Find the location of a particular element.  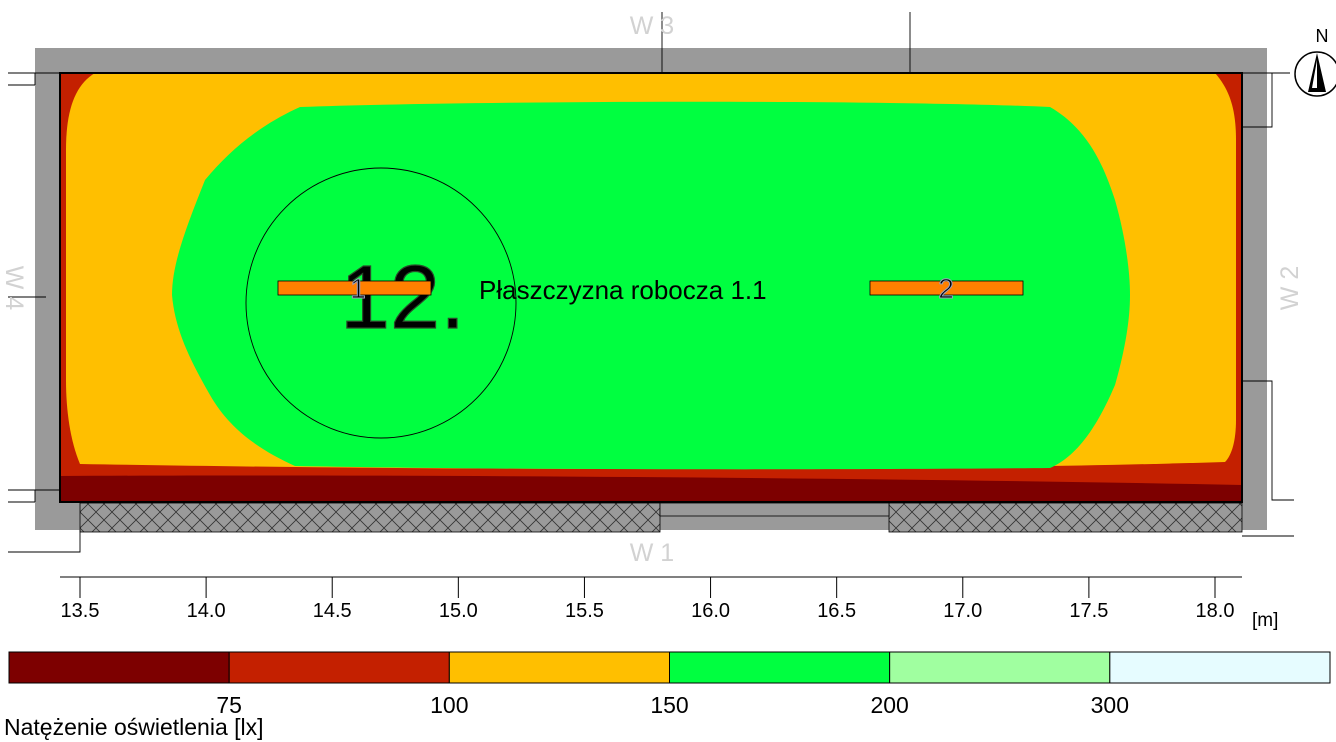

x-tick-label: 13.5 is located at coordinates (80, 611).